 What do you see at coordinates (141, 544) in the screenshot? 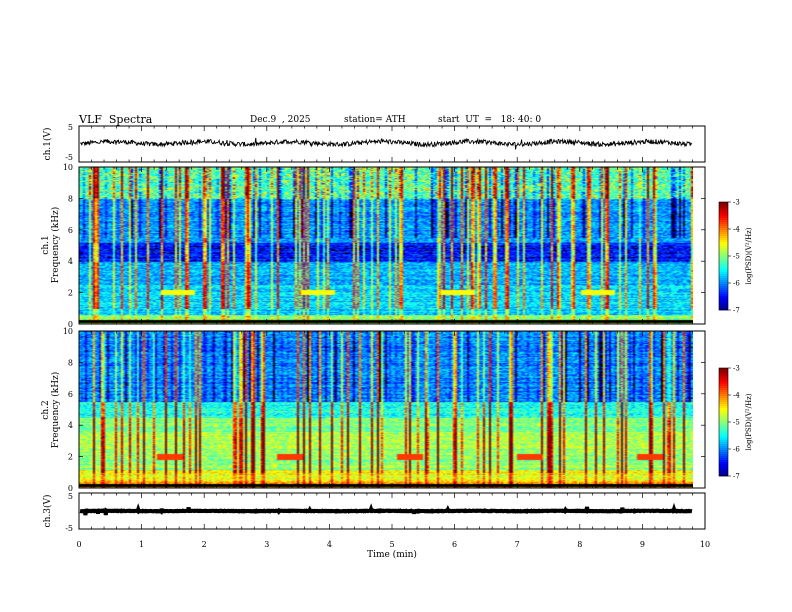
I see `time-tick-label: 1` at bounding box center [141, 544].